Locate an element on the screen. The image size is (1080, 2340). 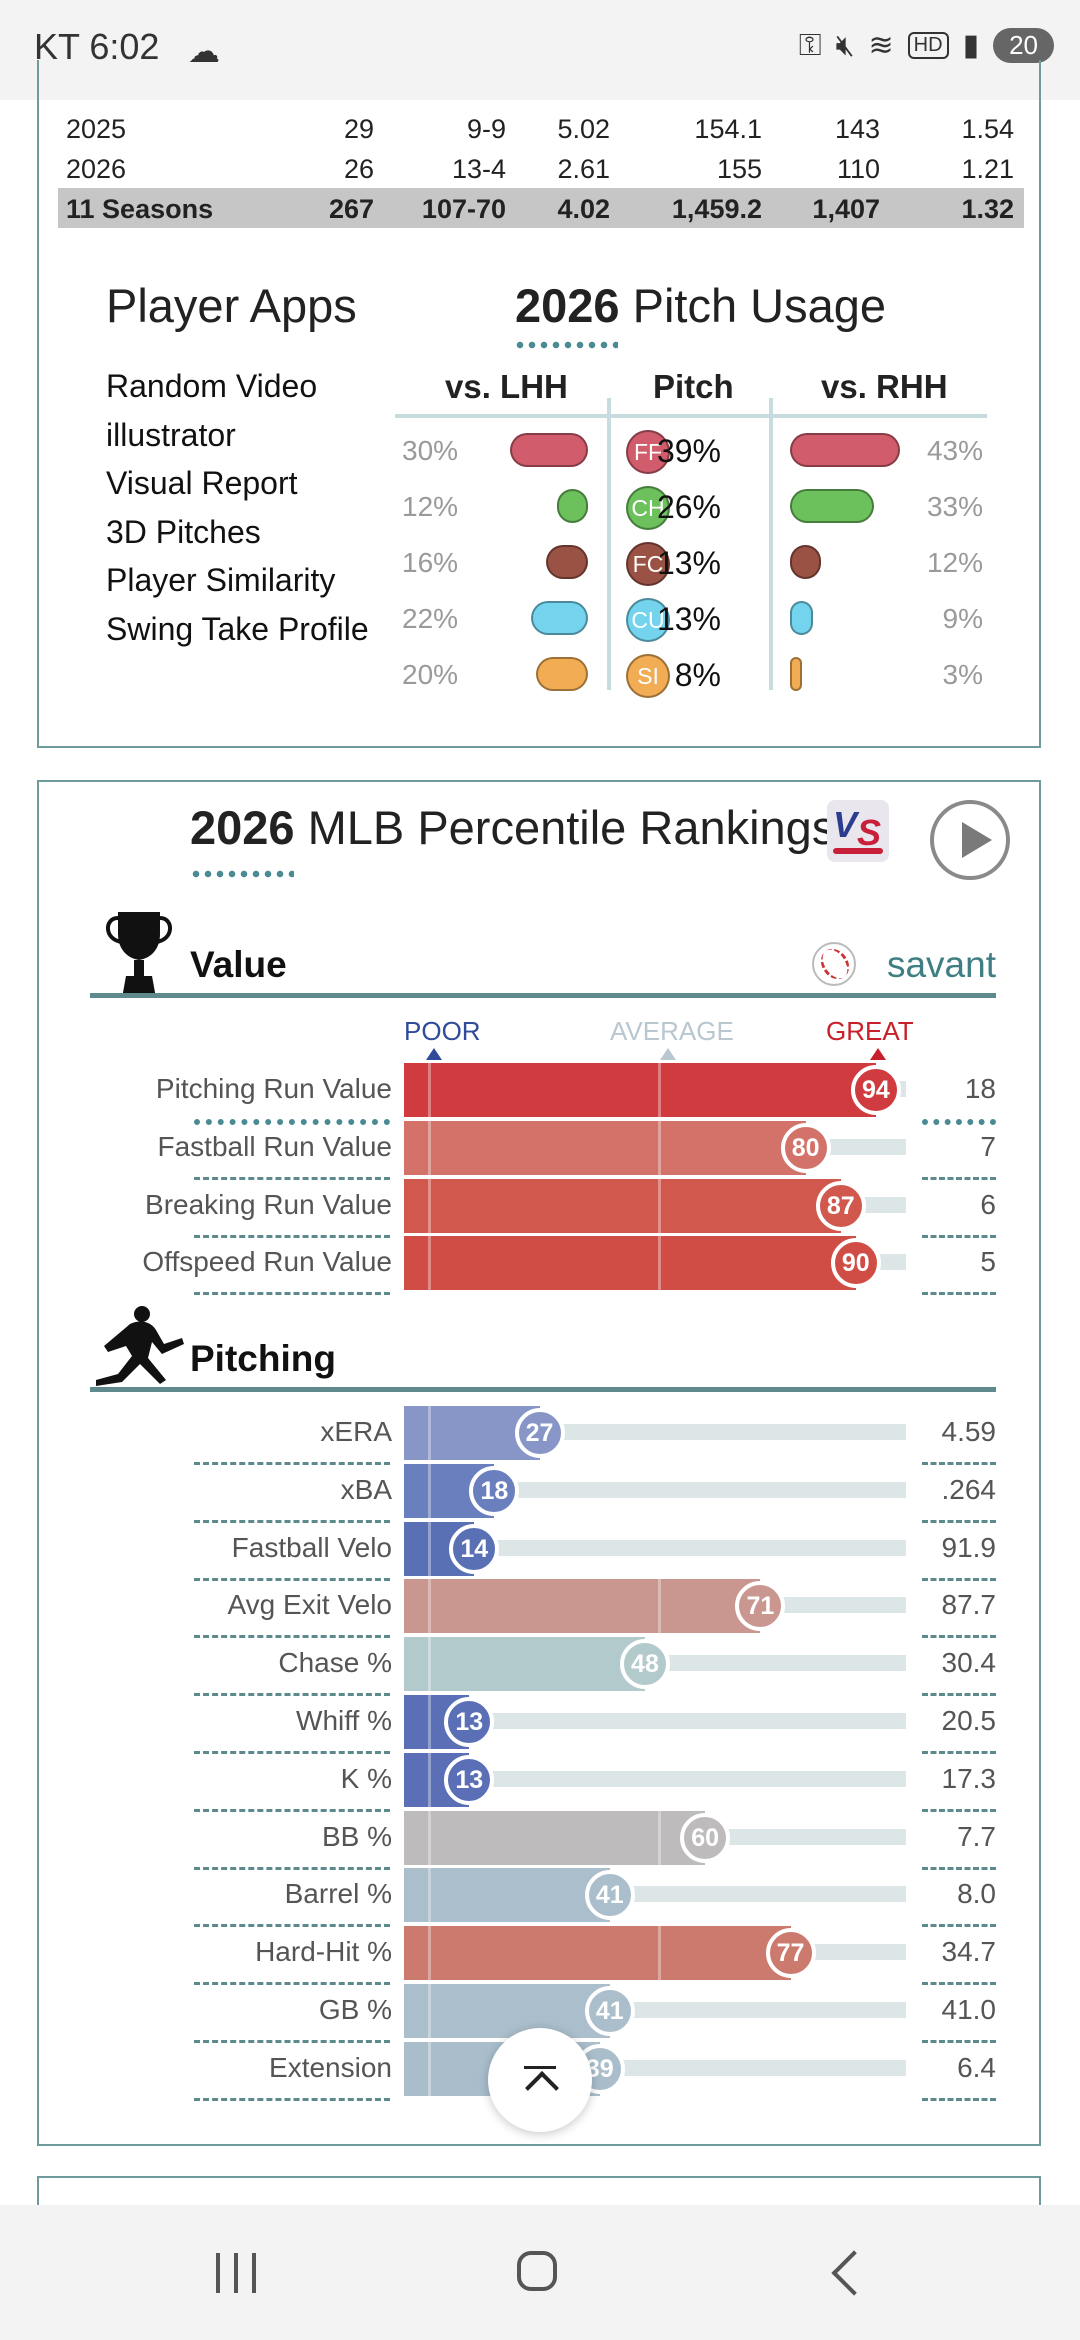
metric-value: 34.7 is located at coordinates (969, 1952).